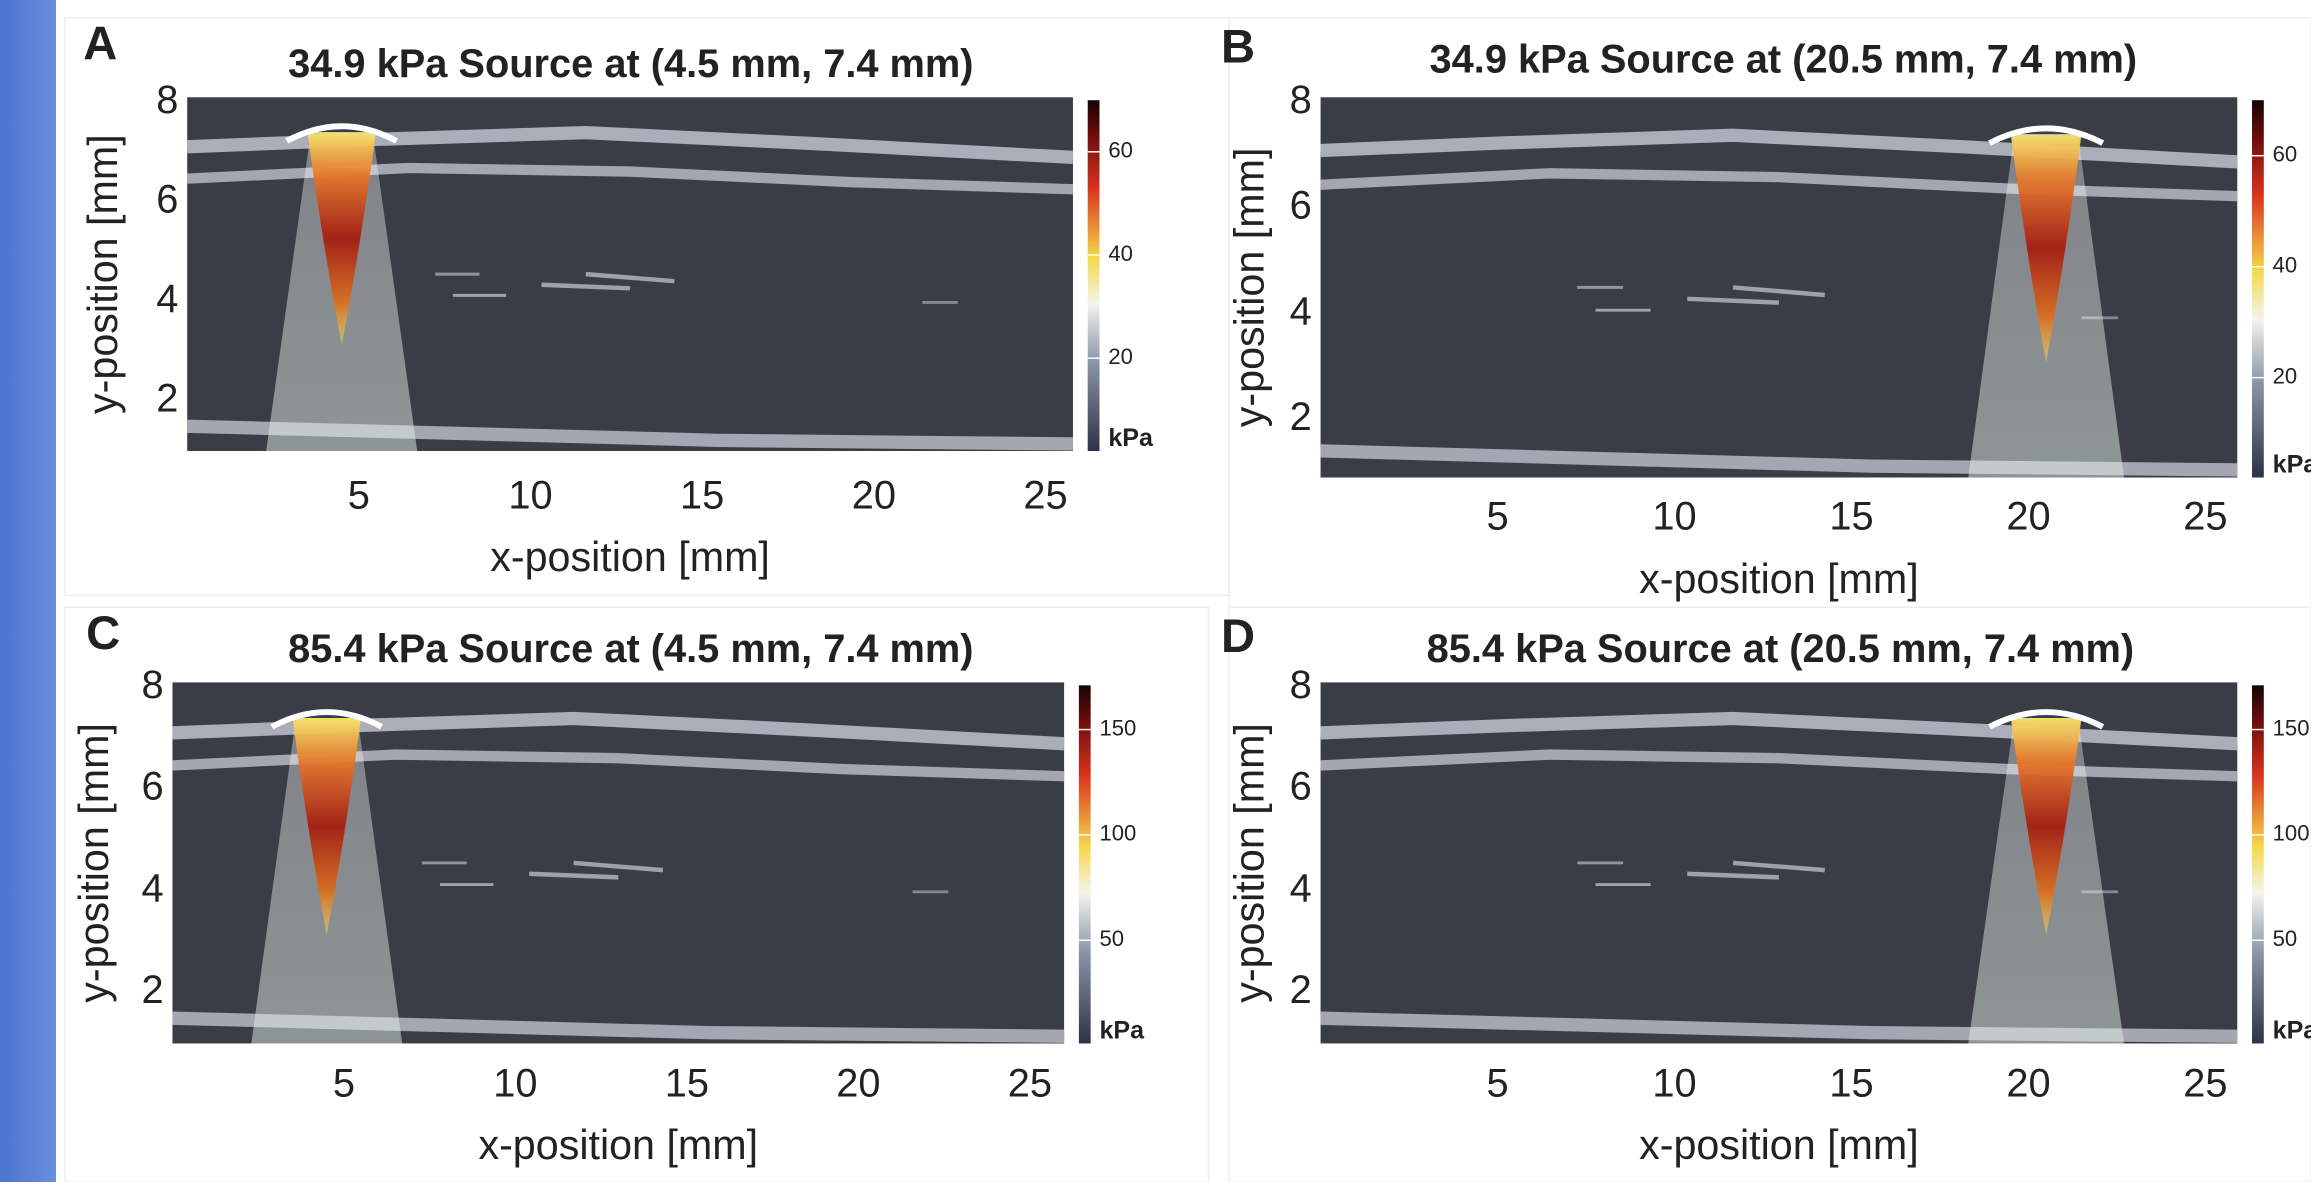 The width and height of the screenshot is (2311, 1182). What do you see at coordinates (100, 43) in the screenshot?
I see `panel-letter: A` at bounding box center [100, 43].